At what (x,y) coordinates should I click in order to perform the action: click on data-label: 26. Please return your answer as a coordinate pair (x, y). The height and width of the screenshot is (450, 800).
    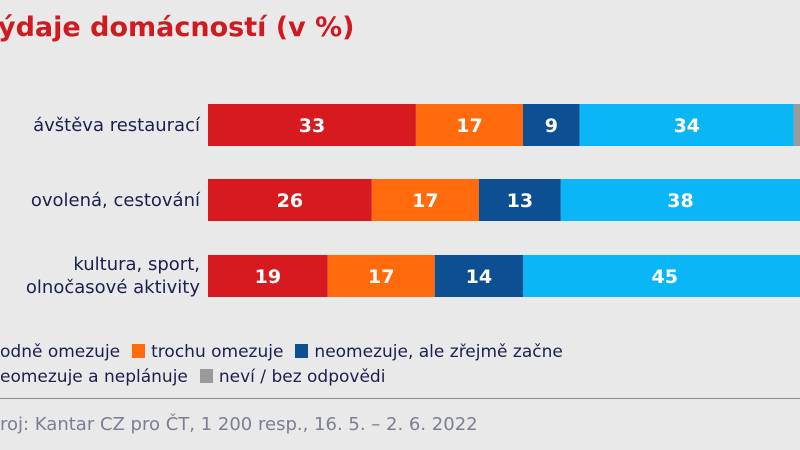
    Looking at the image, I should click on (290, 201).